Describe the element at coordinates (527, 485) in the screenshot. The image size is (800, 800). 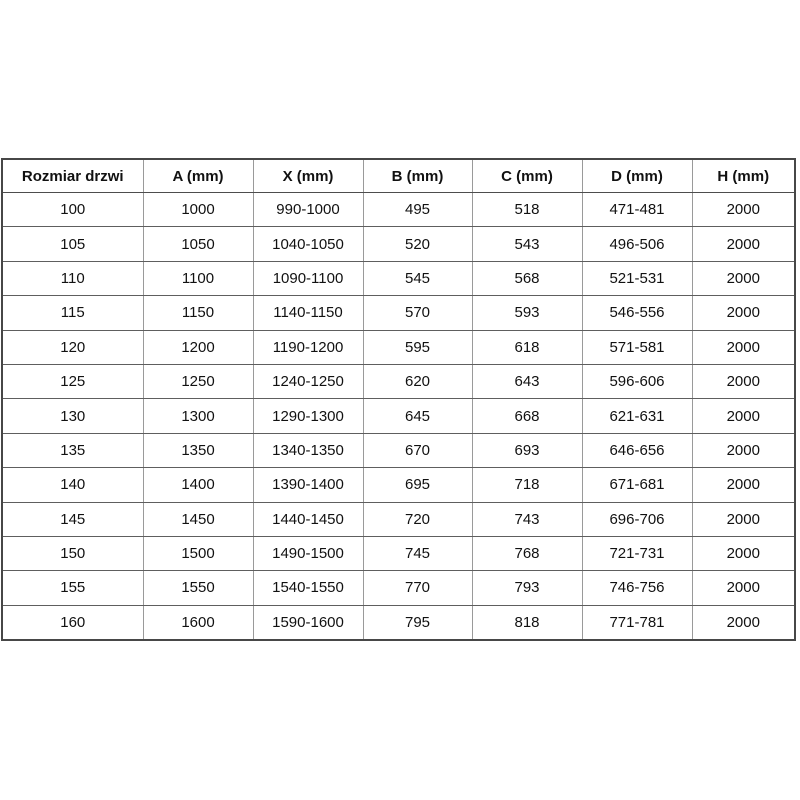
I see `table-cell: 718` at that location.